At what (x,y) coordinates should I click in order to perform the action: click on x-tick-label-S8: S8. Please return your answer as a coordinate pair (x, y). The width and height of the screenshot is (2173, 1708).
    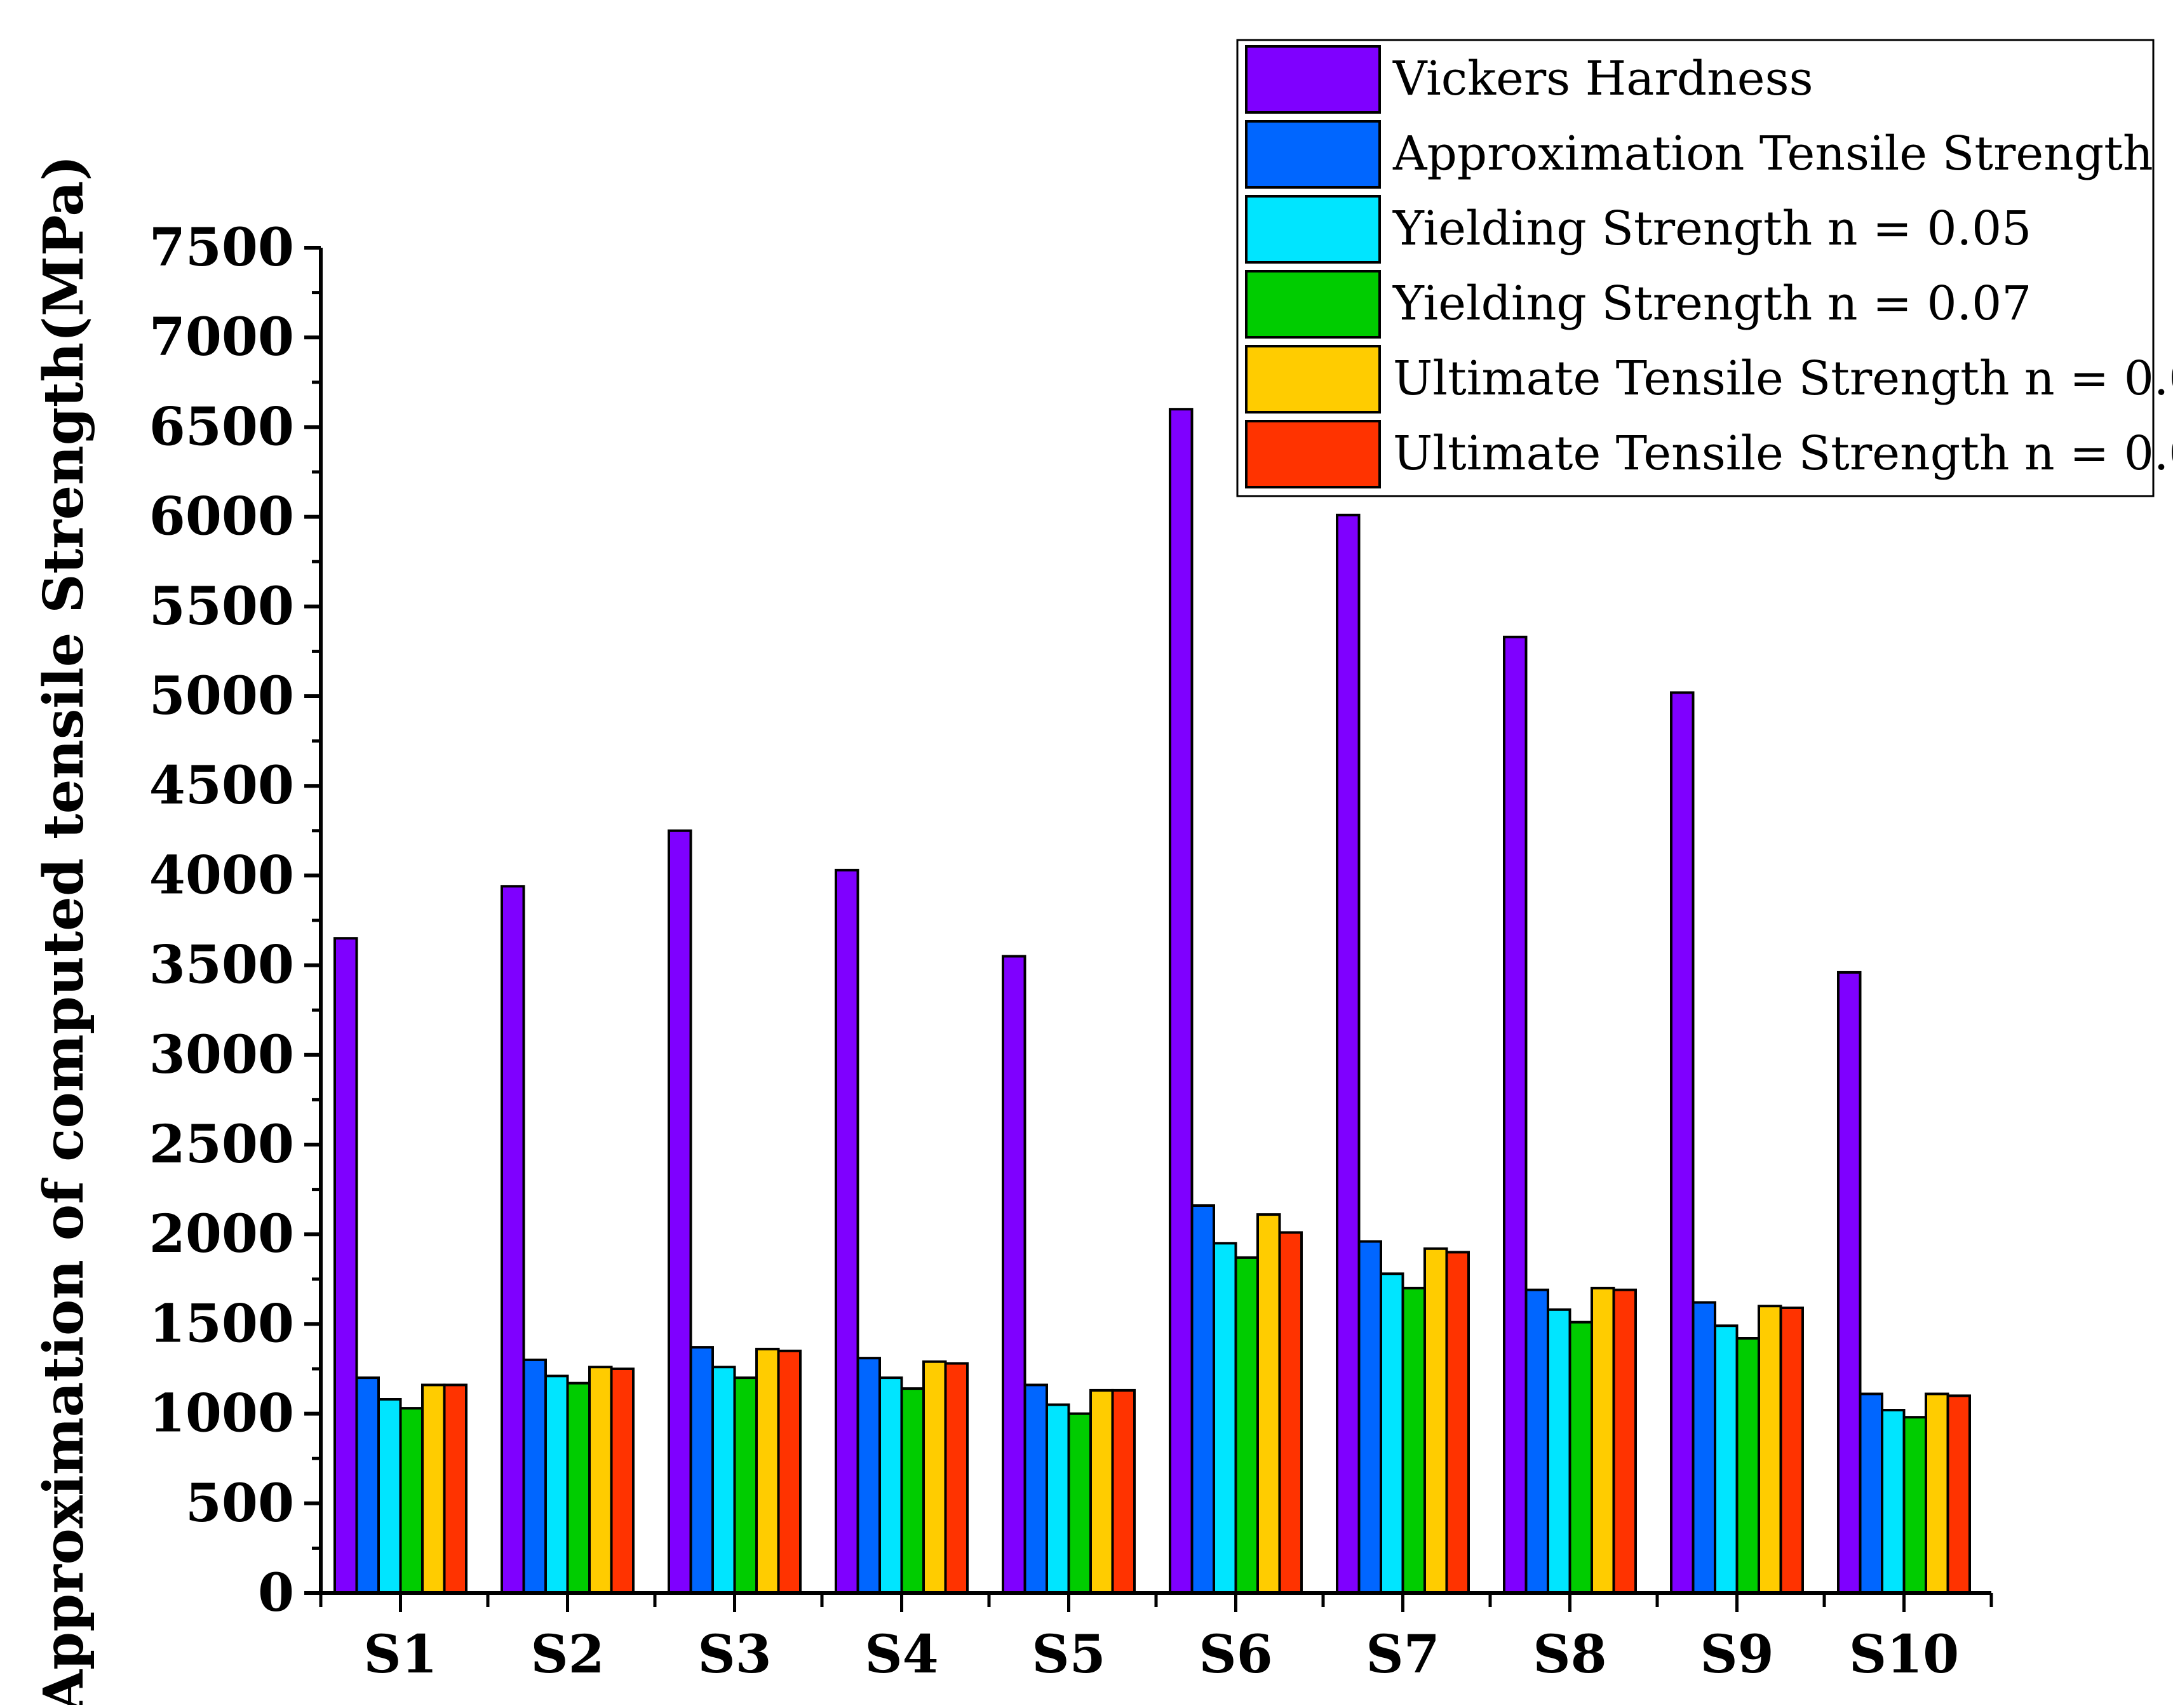
    Looking at the image, I should click on (1569, 1654).